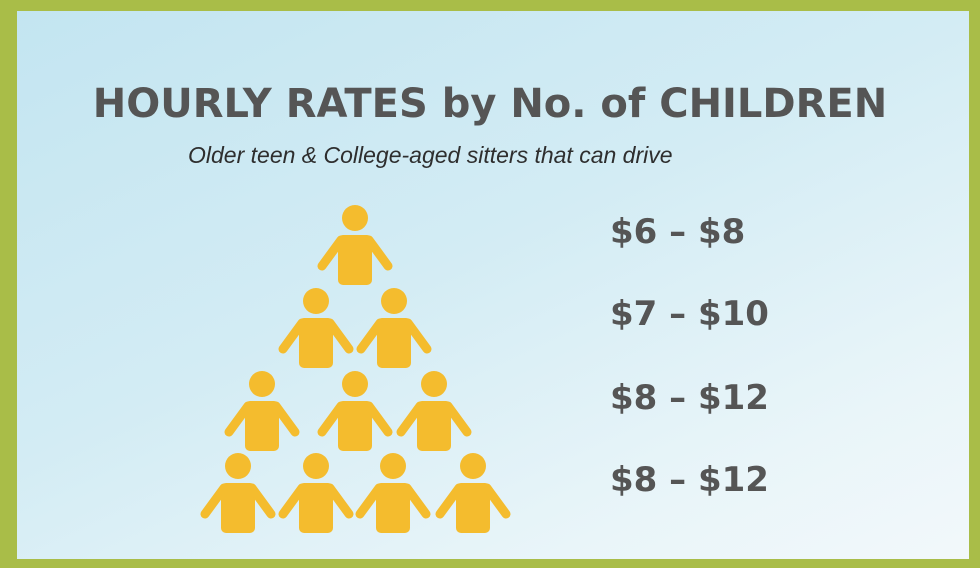  What do you see at coordinates (490, 104) in the screenshot?
I see `page-title: HOURLY RATES by No. of CHILDREN` at bounding box center [490, 104].